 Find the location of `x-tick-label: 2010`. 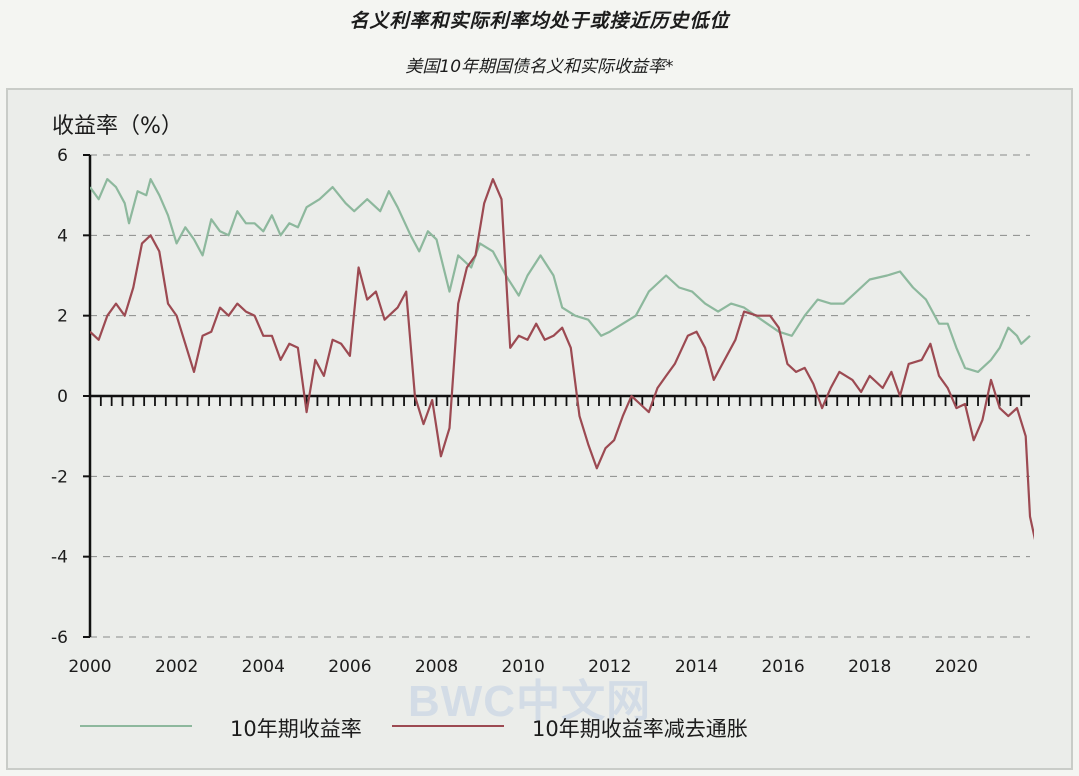

x-tick-label: 2010 is located at coordinates (523, 667).